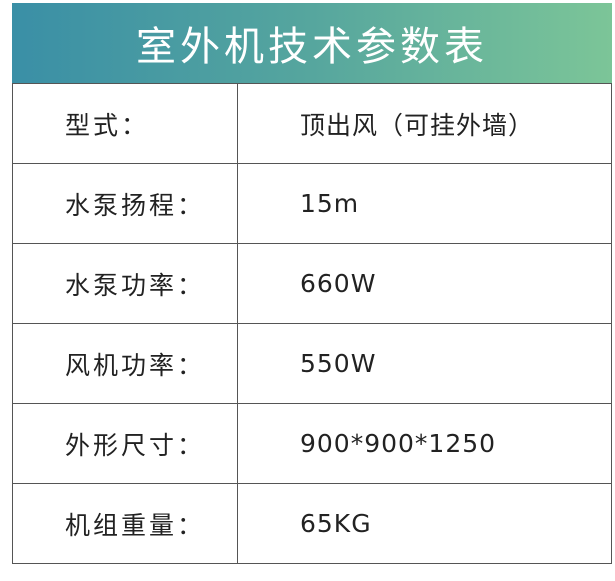  What do you see at coordinates (125, 363) in the screenshot?
I see `spec-label: 风机功率：` at bounding box center [125, 363].